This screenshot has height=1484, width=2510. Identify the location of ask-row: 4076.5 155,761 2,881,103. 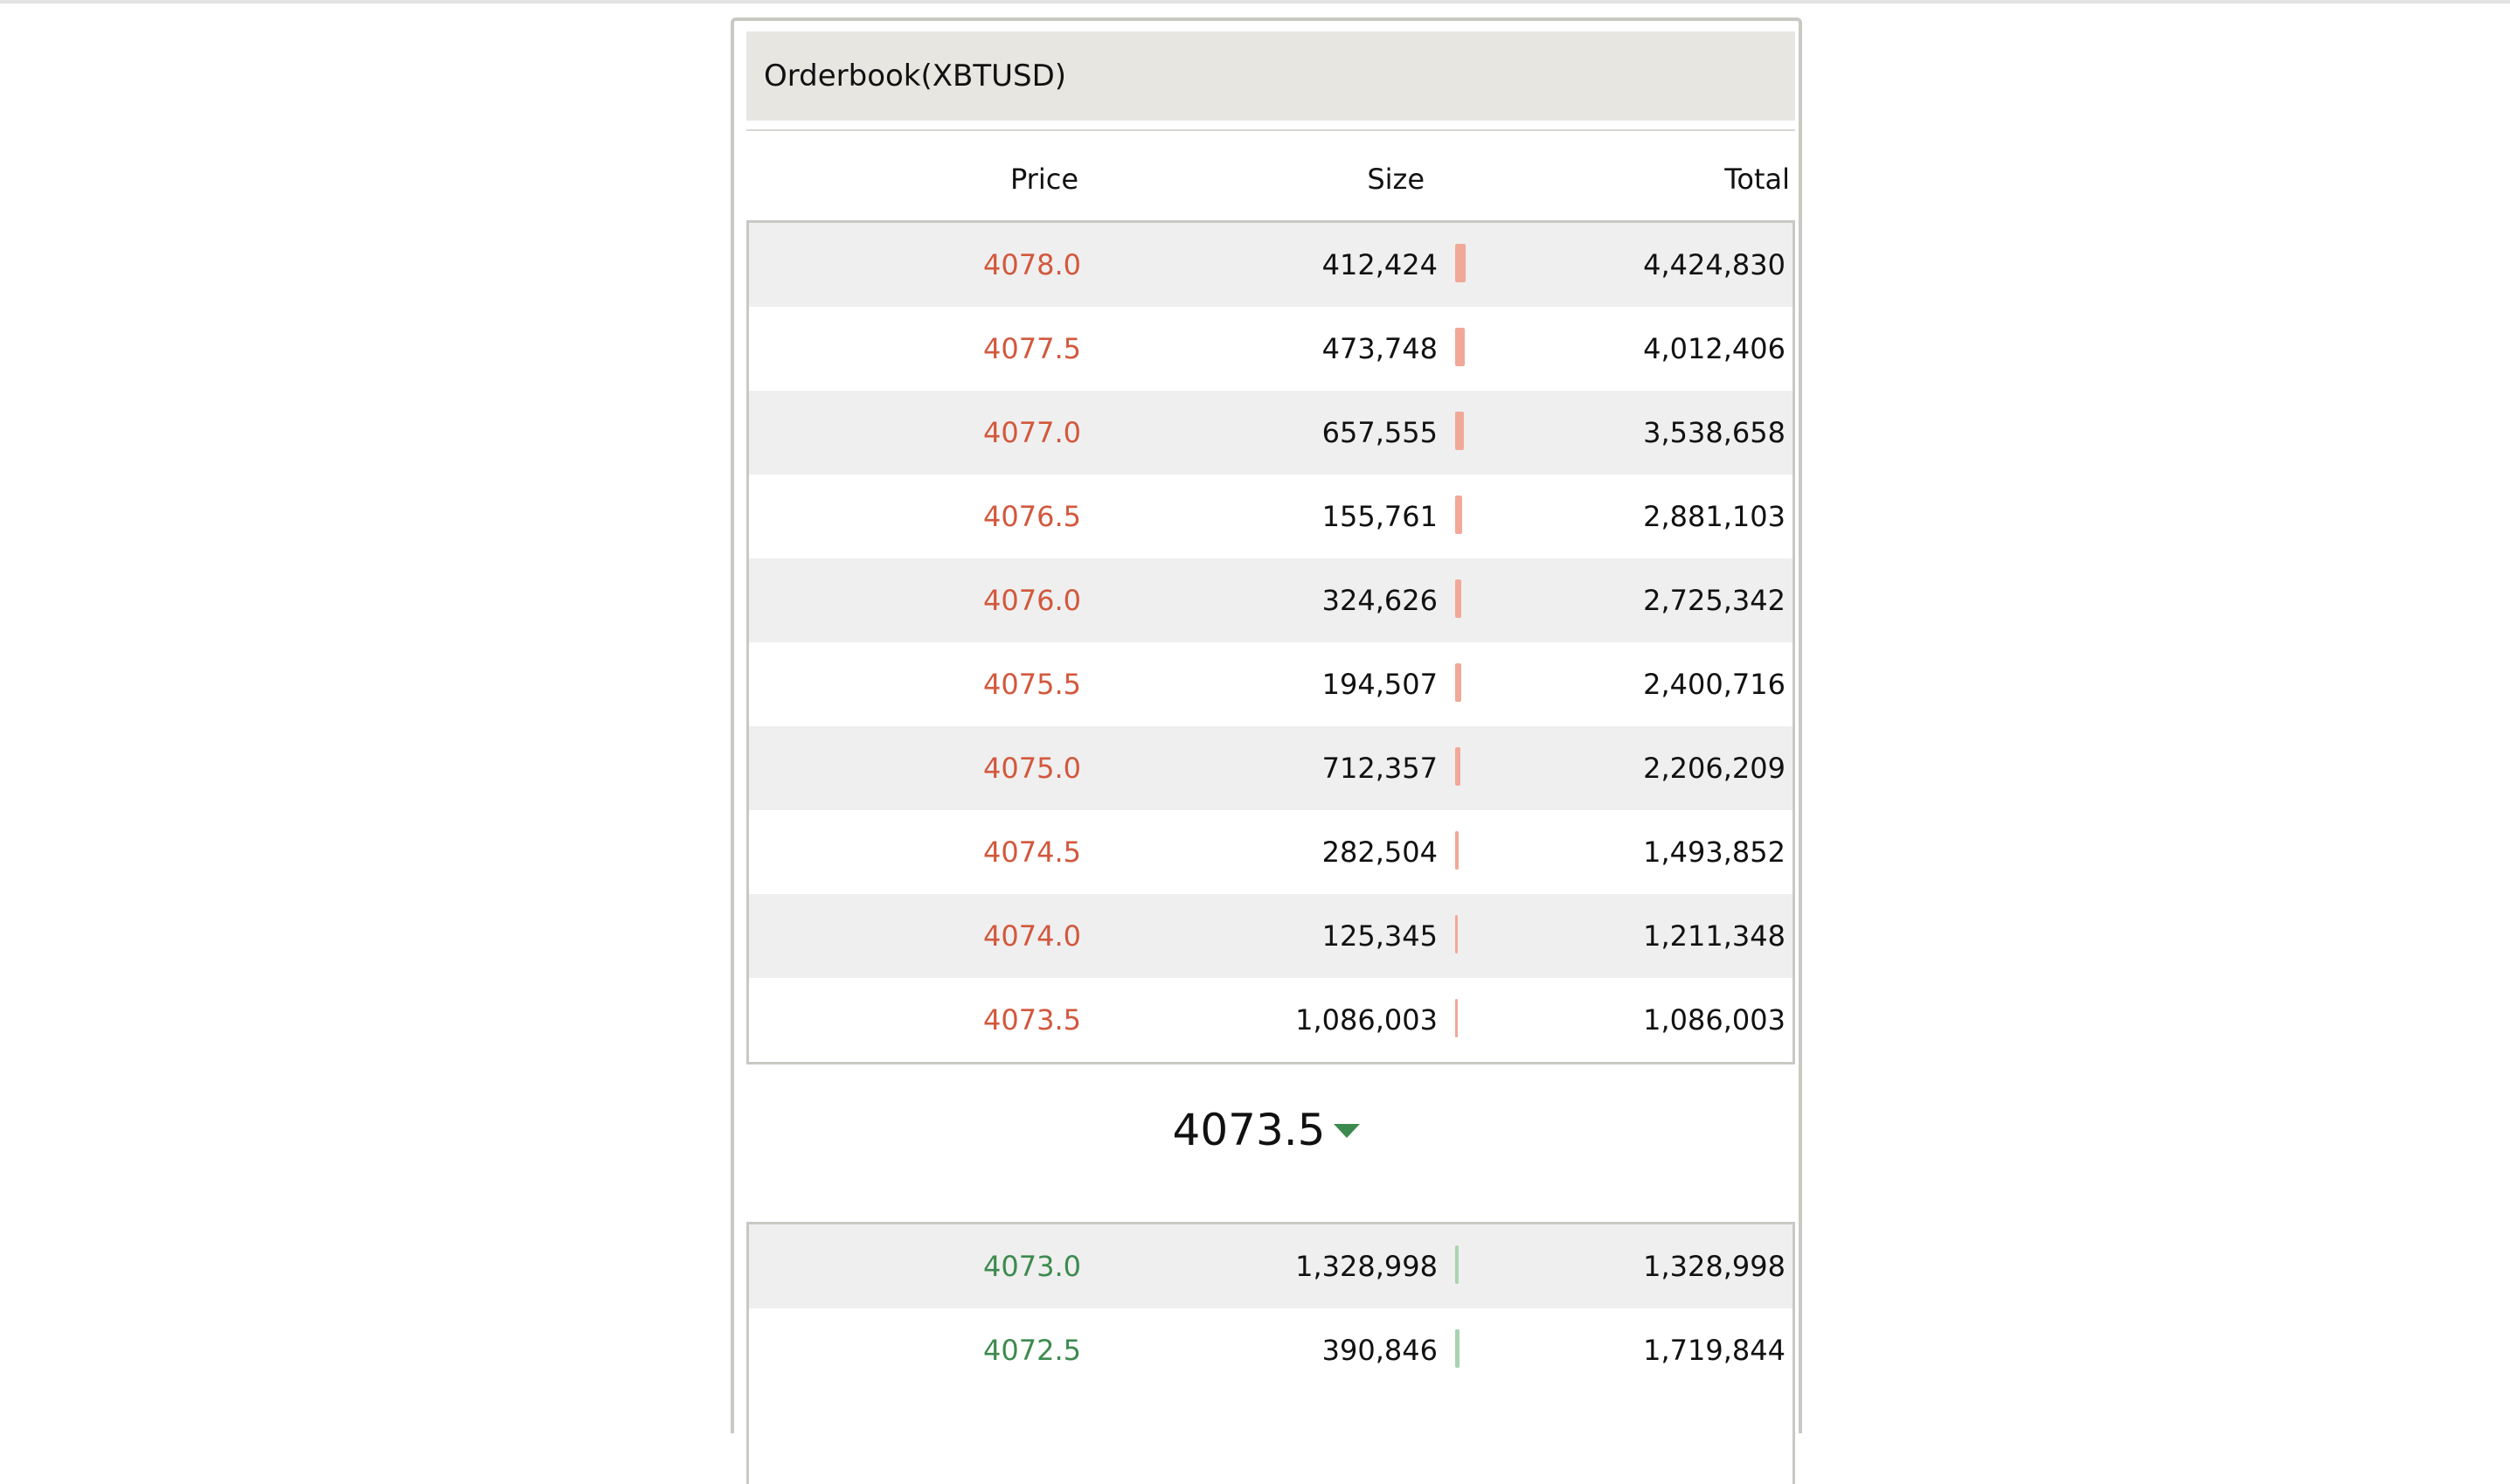
(1270, 516).